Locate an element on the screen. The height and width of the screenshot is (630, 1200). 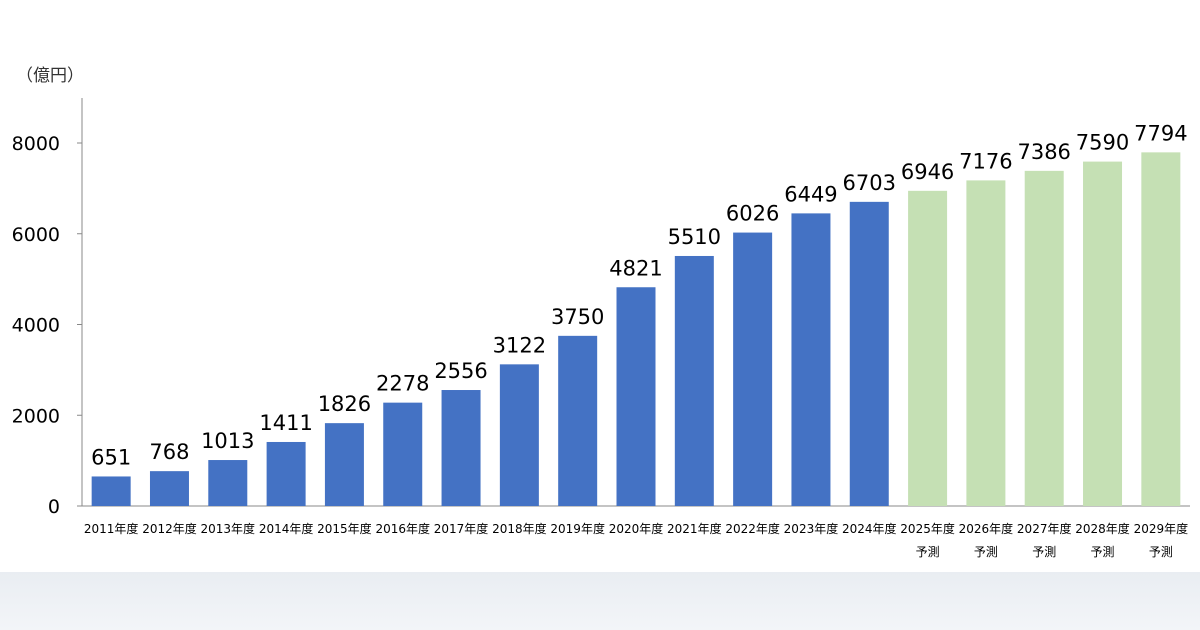
y-tick-label: 0 is located at coordinates (54, 507).